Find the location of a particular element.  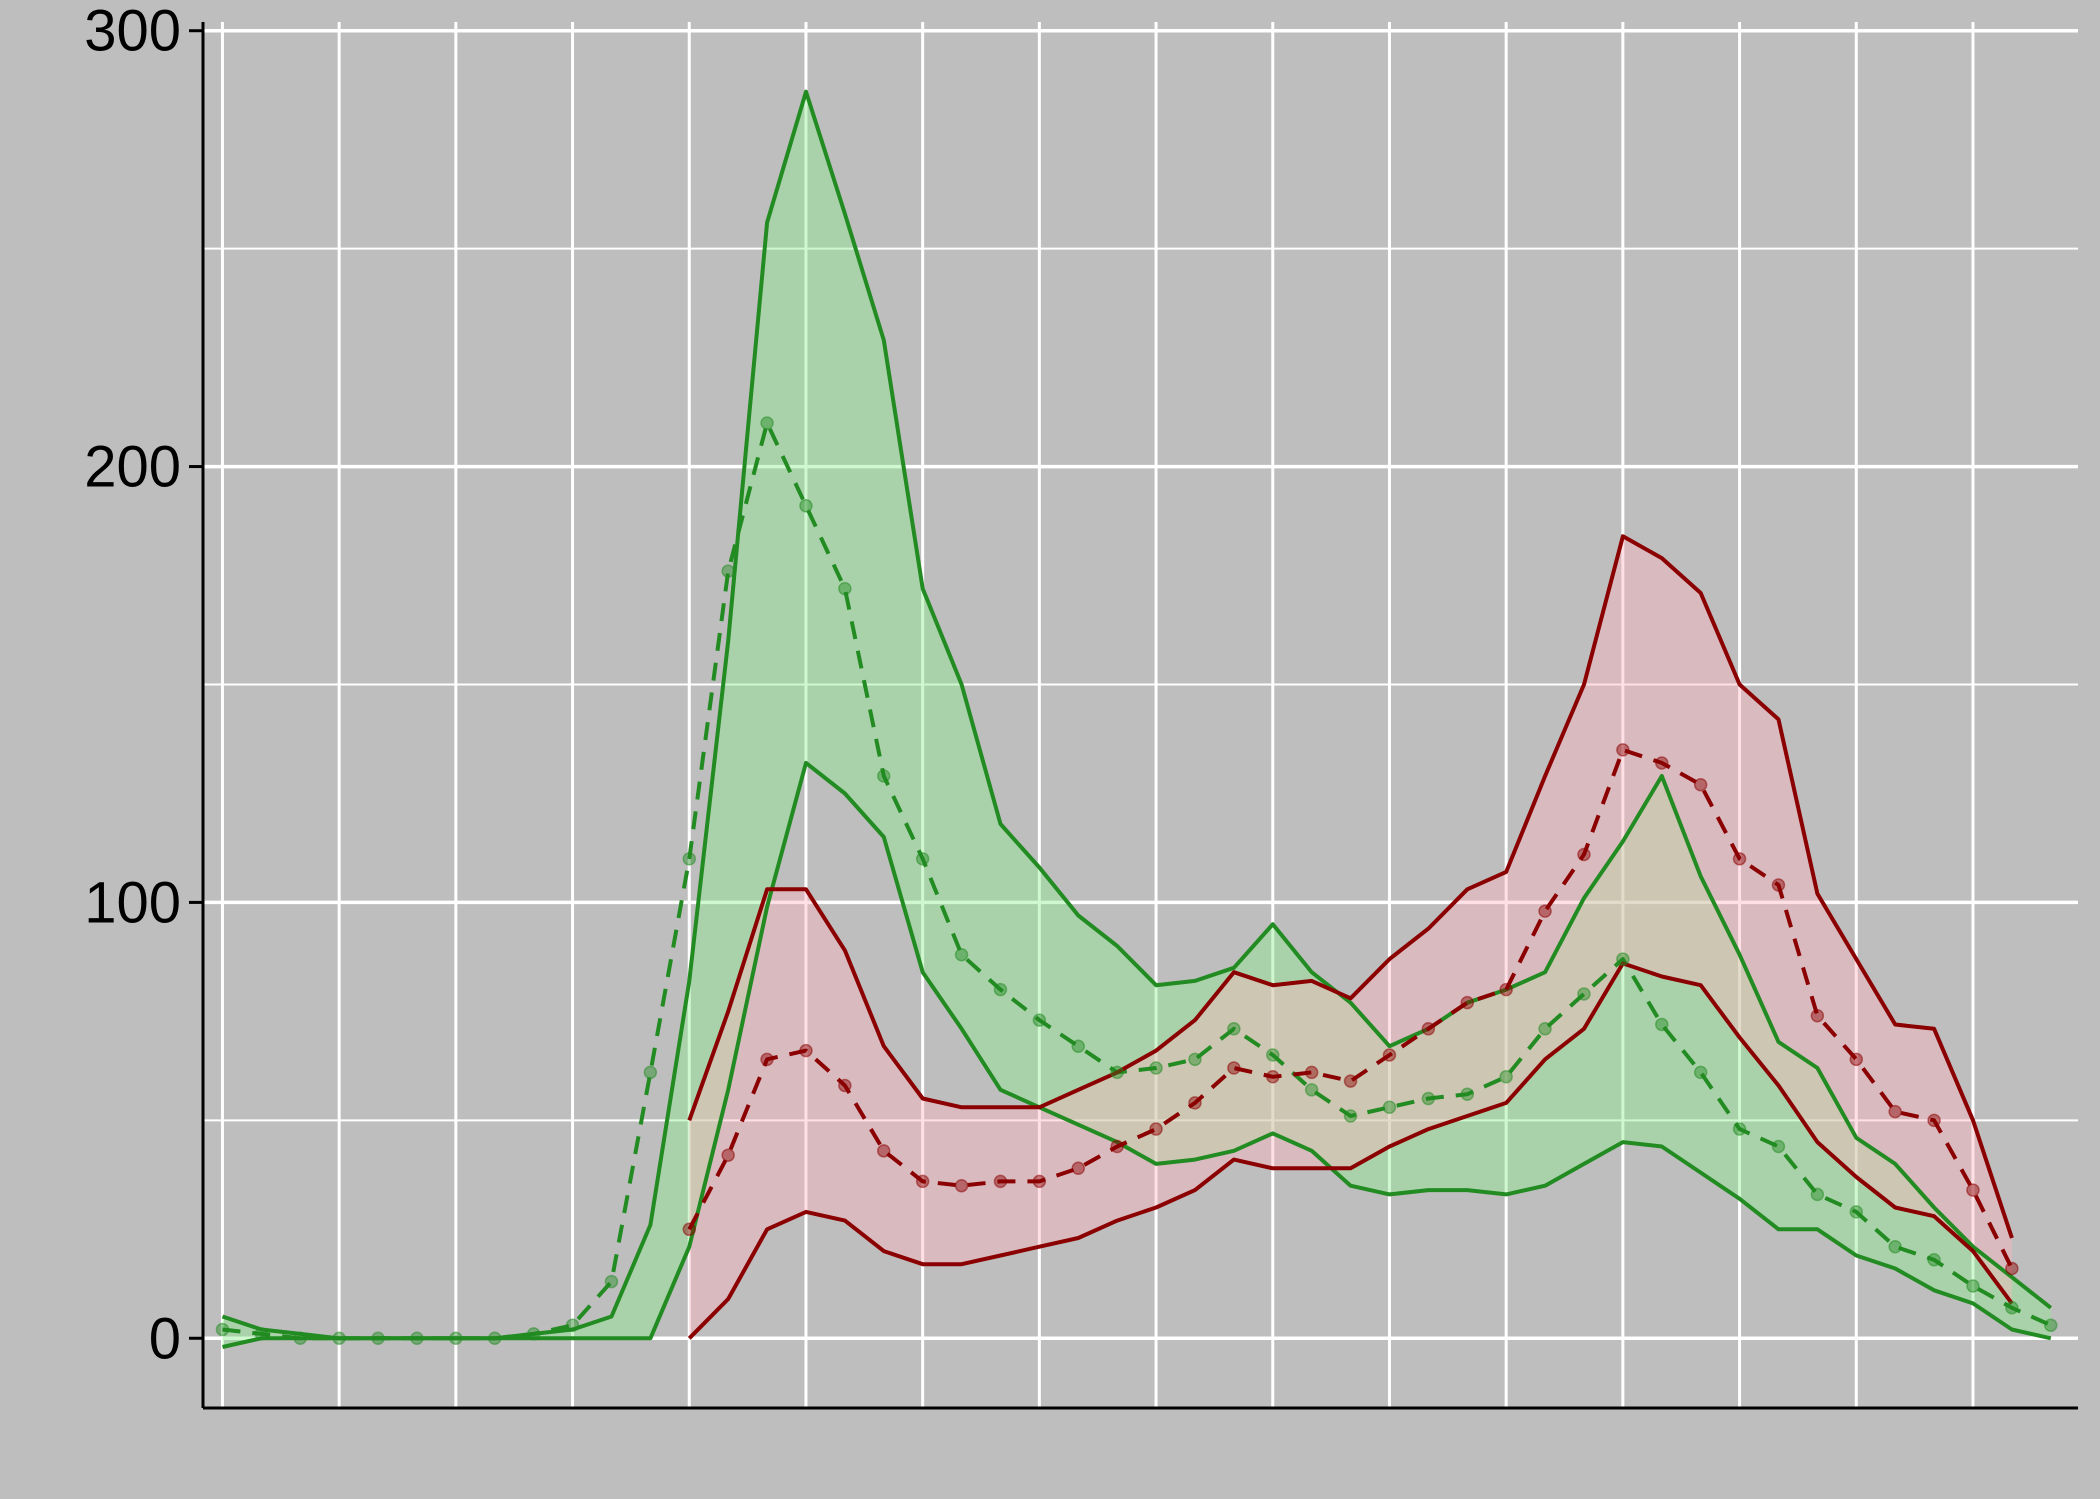

y-tick-label: 300 is located at coordinates (132, 32).